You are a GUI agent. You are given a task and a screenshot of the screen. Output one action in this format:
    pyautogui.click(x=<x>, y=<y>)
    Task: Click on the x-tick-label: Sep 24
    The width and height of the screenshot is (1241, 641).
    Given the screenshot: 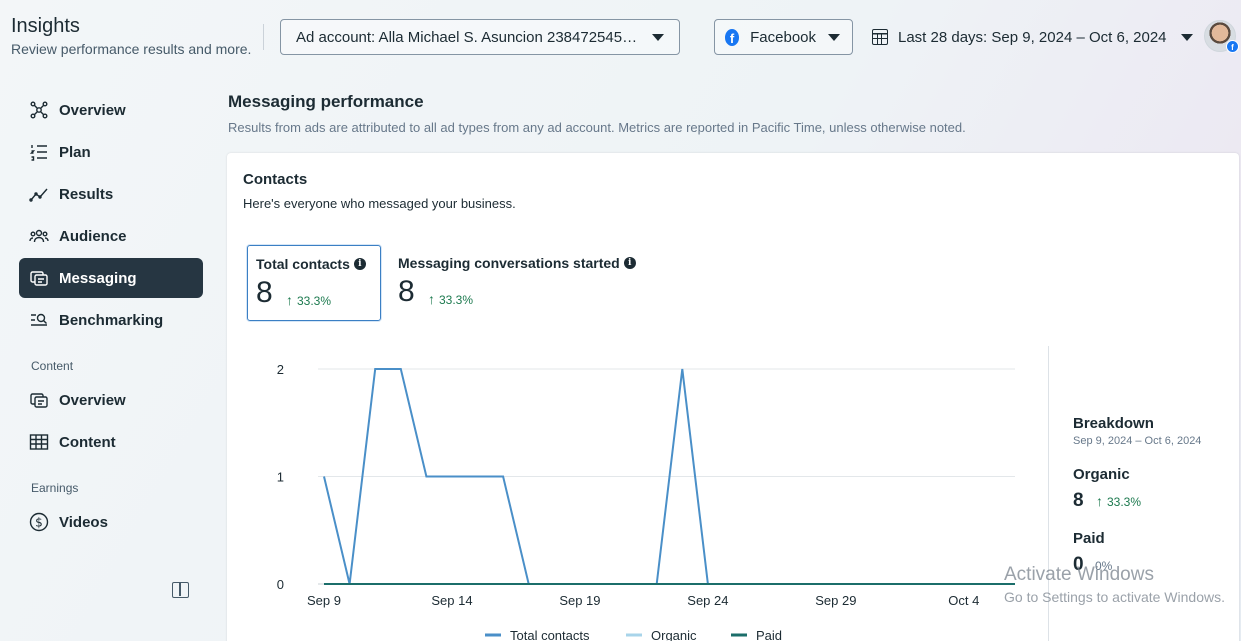 What is the action you would take?
    pyautogui.click(x=707, y=600)
    